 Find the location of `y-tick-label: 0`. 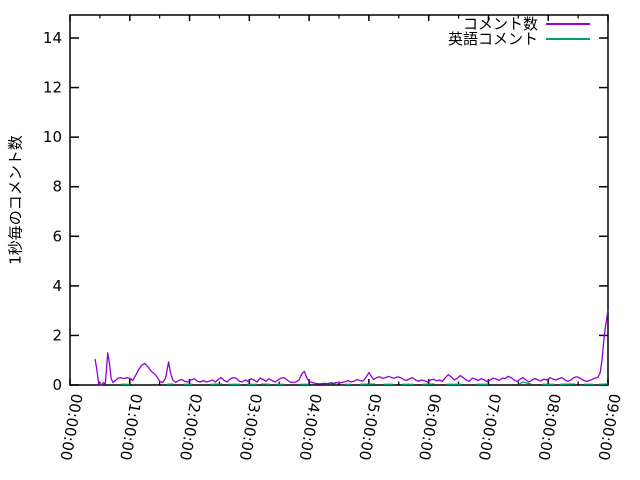

y-tick-label: 0 is located at coordinates (57, 385).